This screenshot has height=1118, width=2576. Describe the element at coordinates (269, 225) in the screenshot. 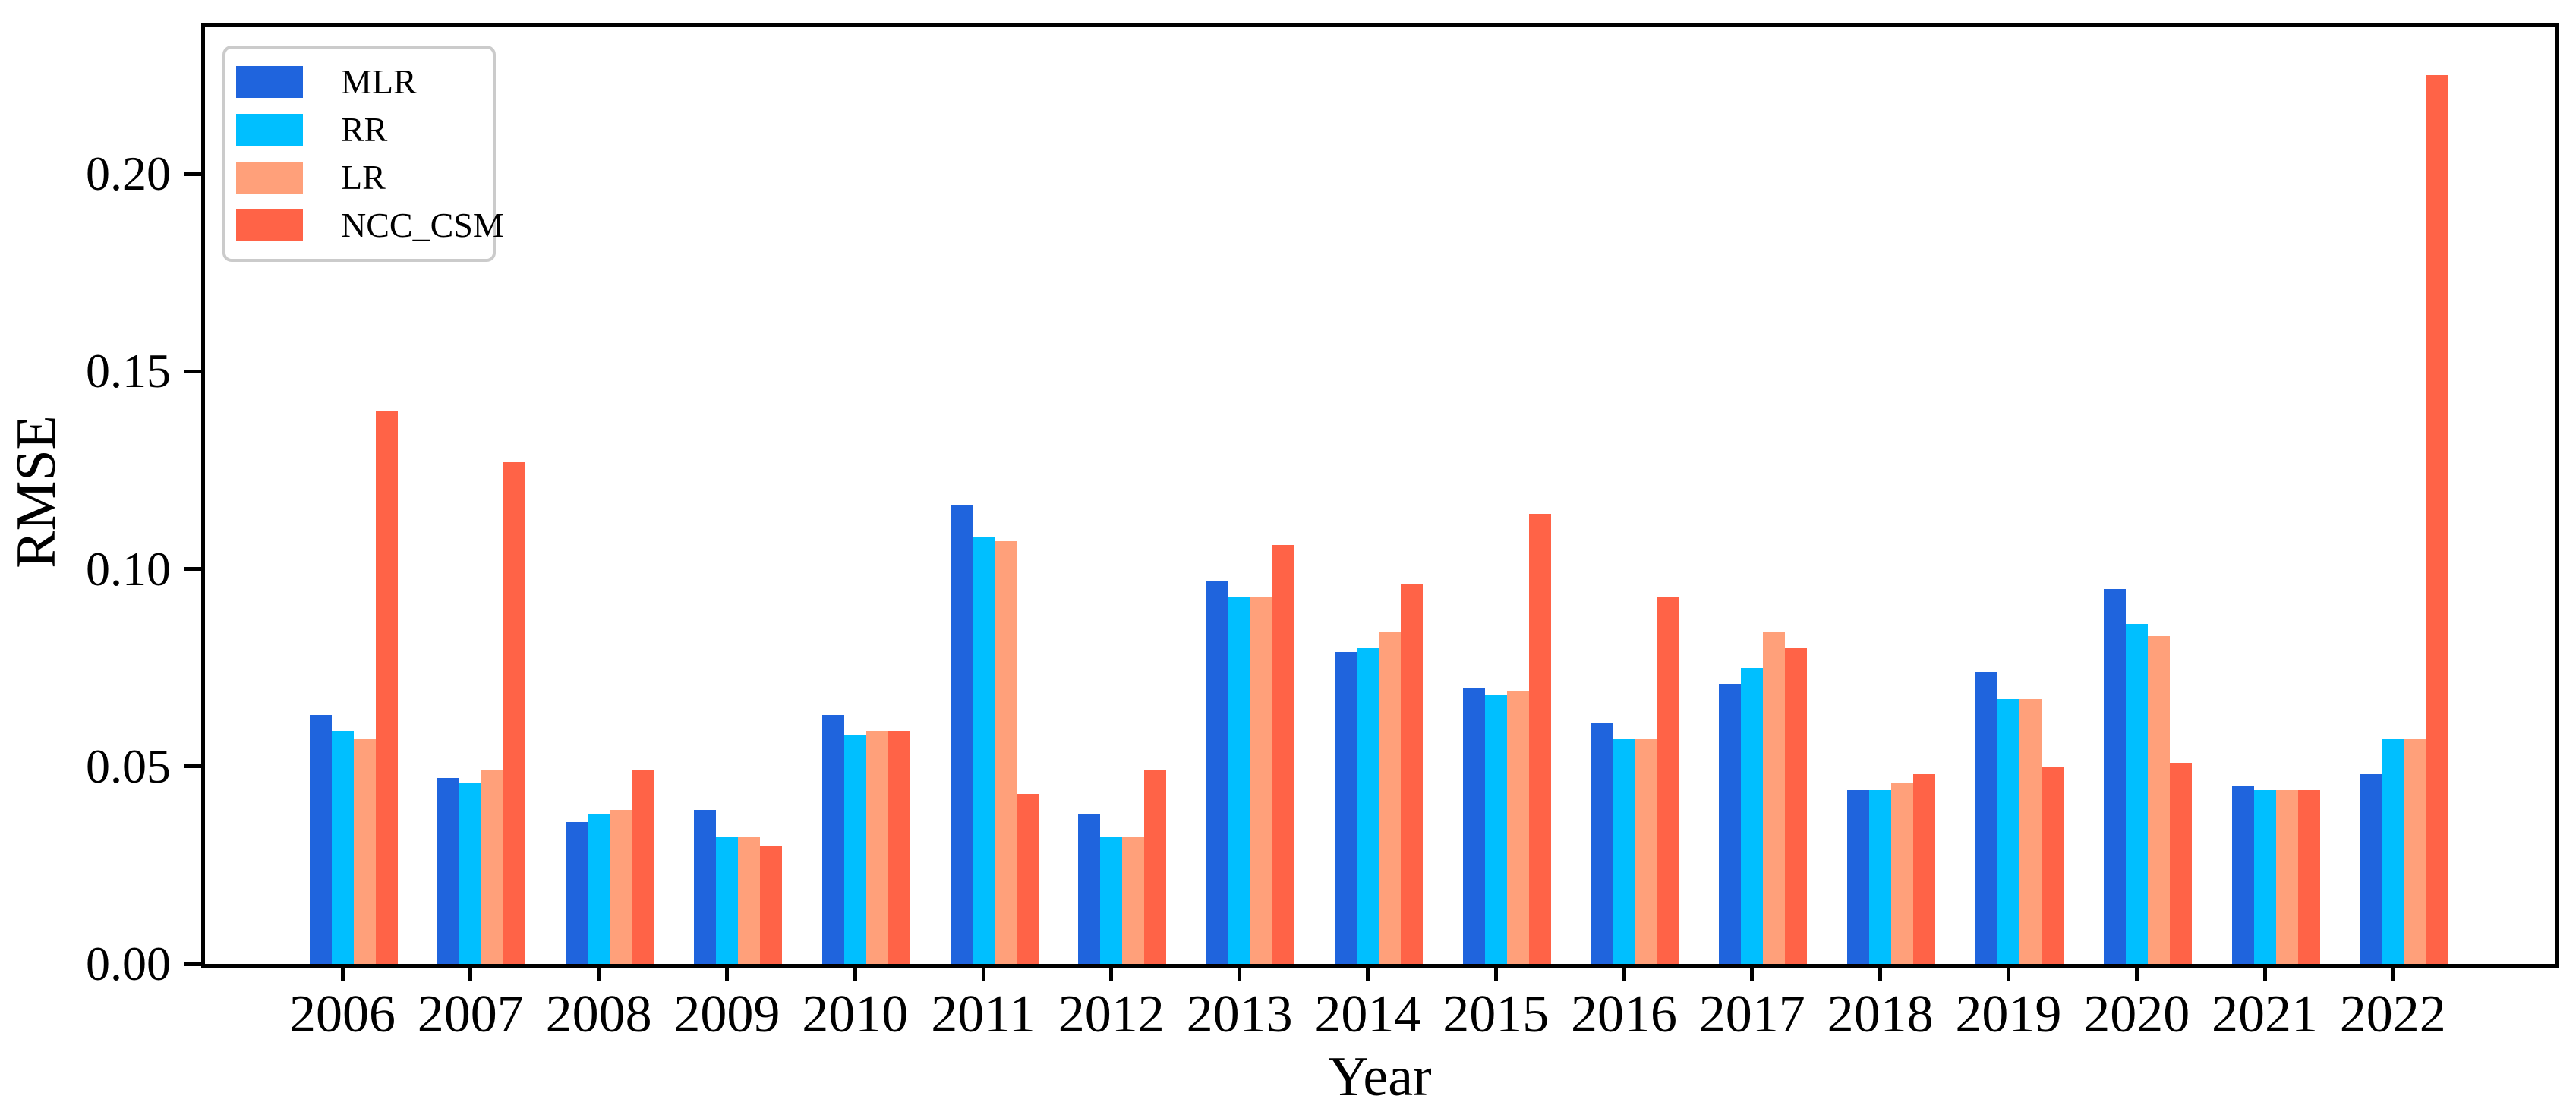

I see `legend-swatch-ncc_csm` at that location.